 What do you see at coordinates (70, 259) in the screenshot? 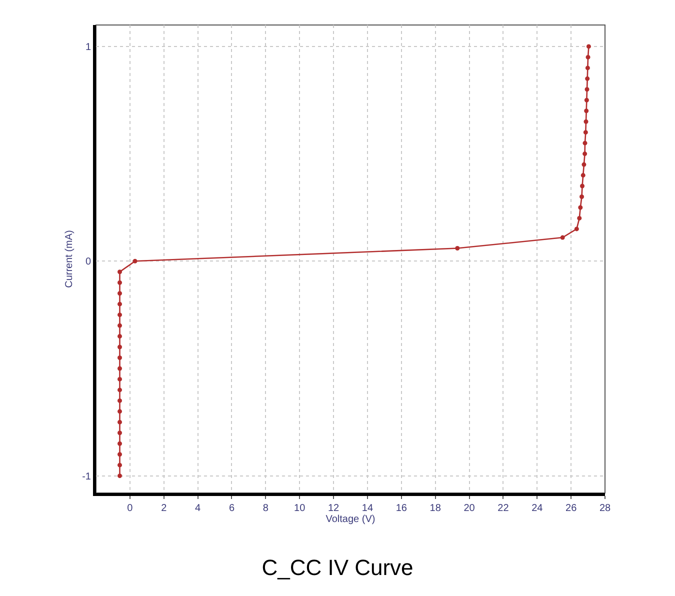
I see `y-axis-title: Current (mA)` at bounding box center [70, 259].